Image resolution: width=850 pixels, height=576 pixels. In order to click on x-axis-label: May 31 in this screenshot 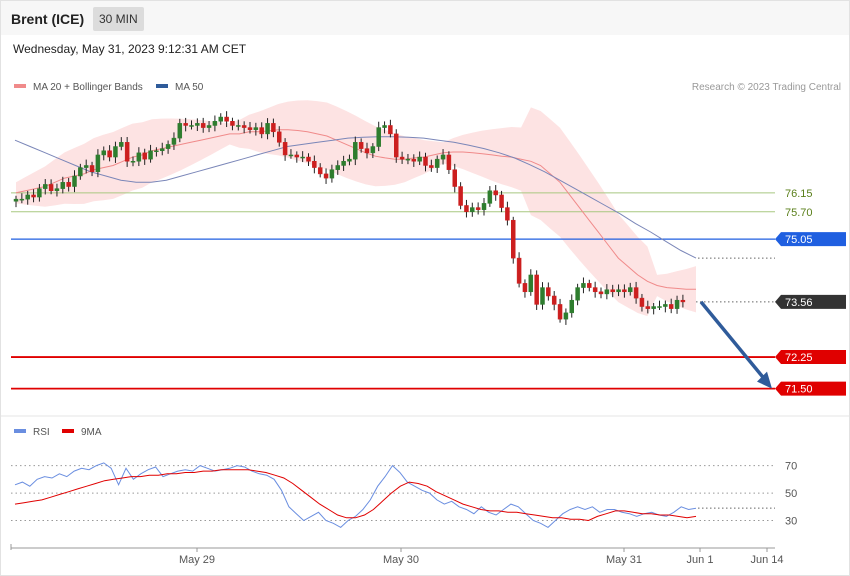, I will do `click(624, 560)`.